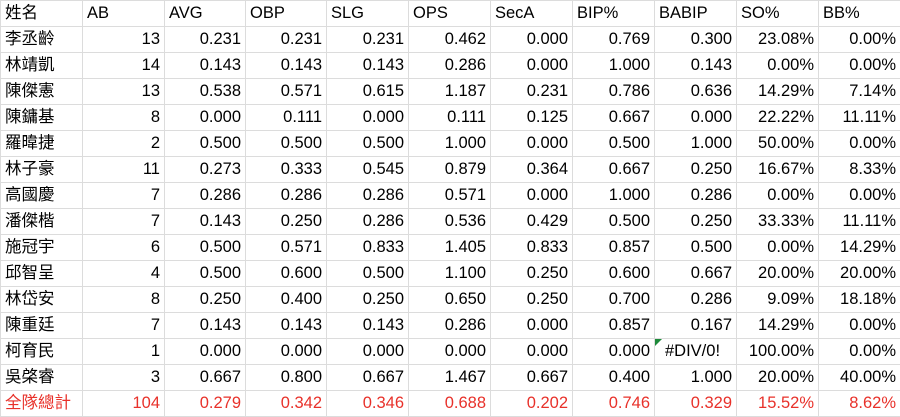  Describe the element at coordinates (696, 326) in the screenshot. I see `stat-cell: 0.167` at that location.